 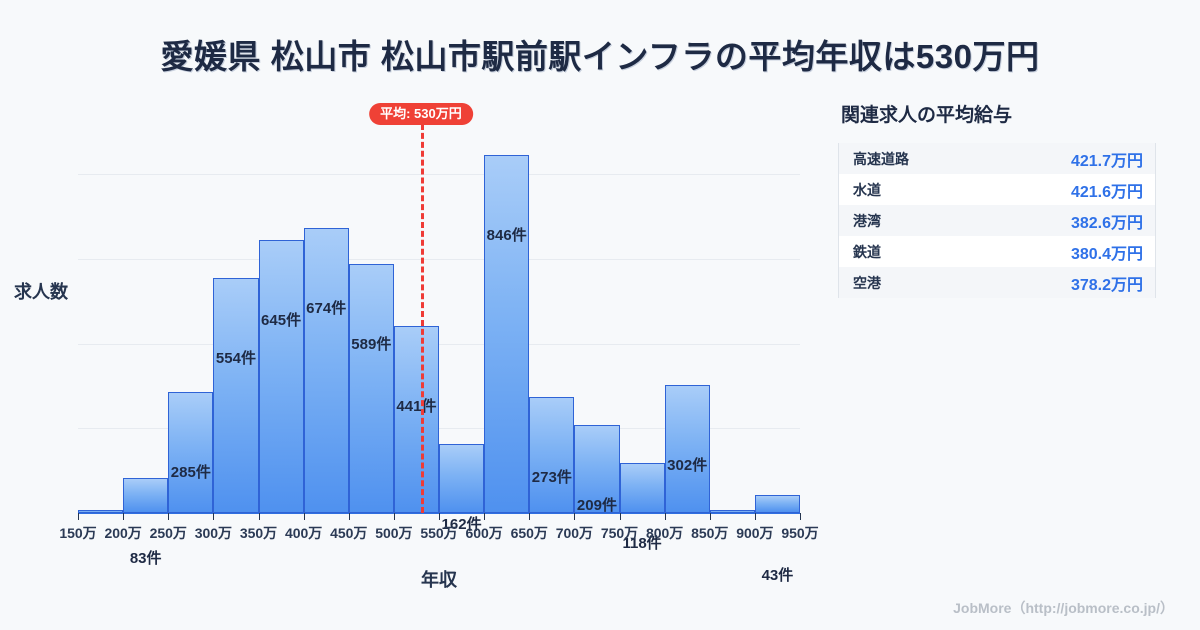 What do you see at coordinates (867, 282) in the screenshot?
I see `salary-row-name: 空港` at bounding box center [867, 282].